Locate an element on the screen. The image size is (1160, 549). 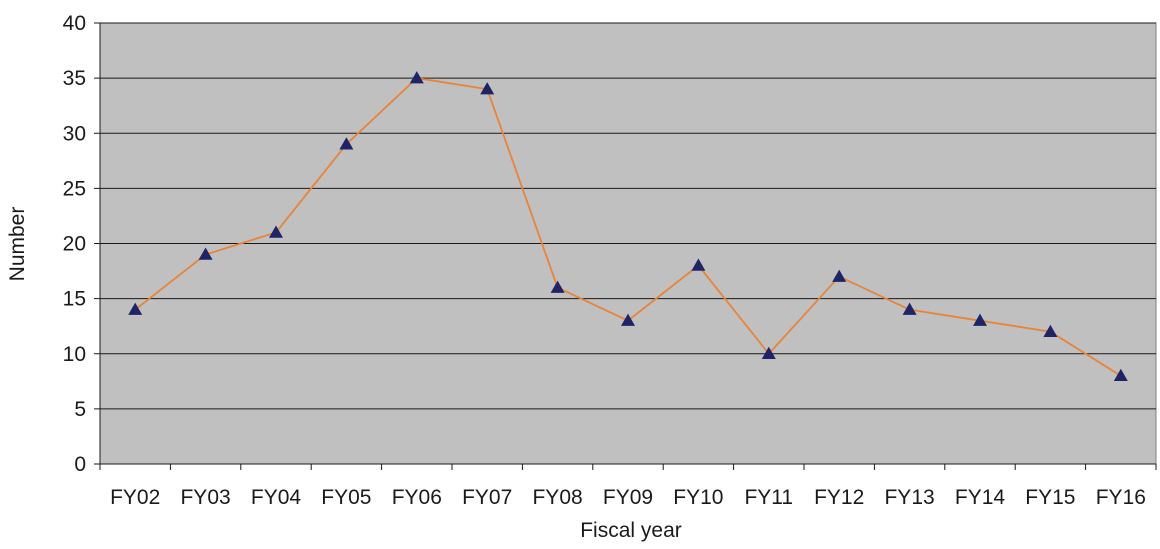
y-tick-label: 25 is located at coordinates (74, 188).